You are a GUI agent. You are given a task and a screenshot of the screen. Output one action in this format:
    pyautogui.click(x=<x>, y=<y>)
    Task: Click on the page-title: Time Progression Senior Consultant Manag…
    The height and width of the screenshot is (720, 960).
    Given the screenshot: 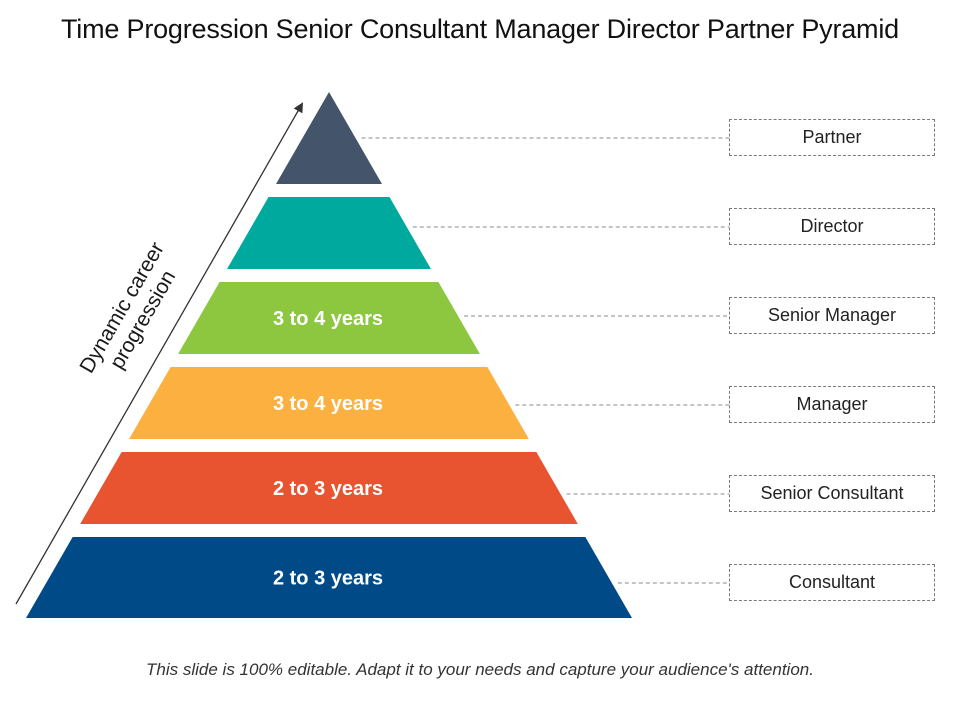 What is the action you would take?
    pyautogui.click(x=480, y=29)
    